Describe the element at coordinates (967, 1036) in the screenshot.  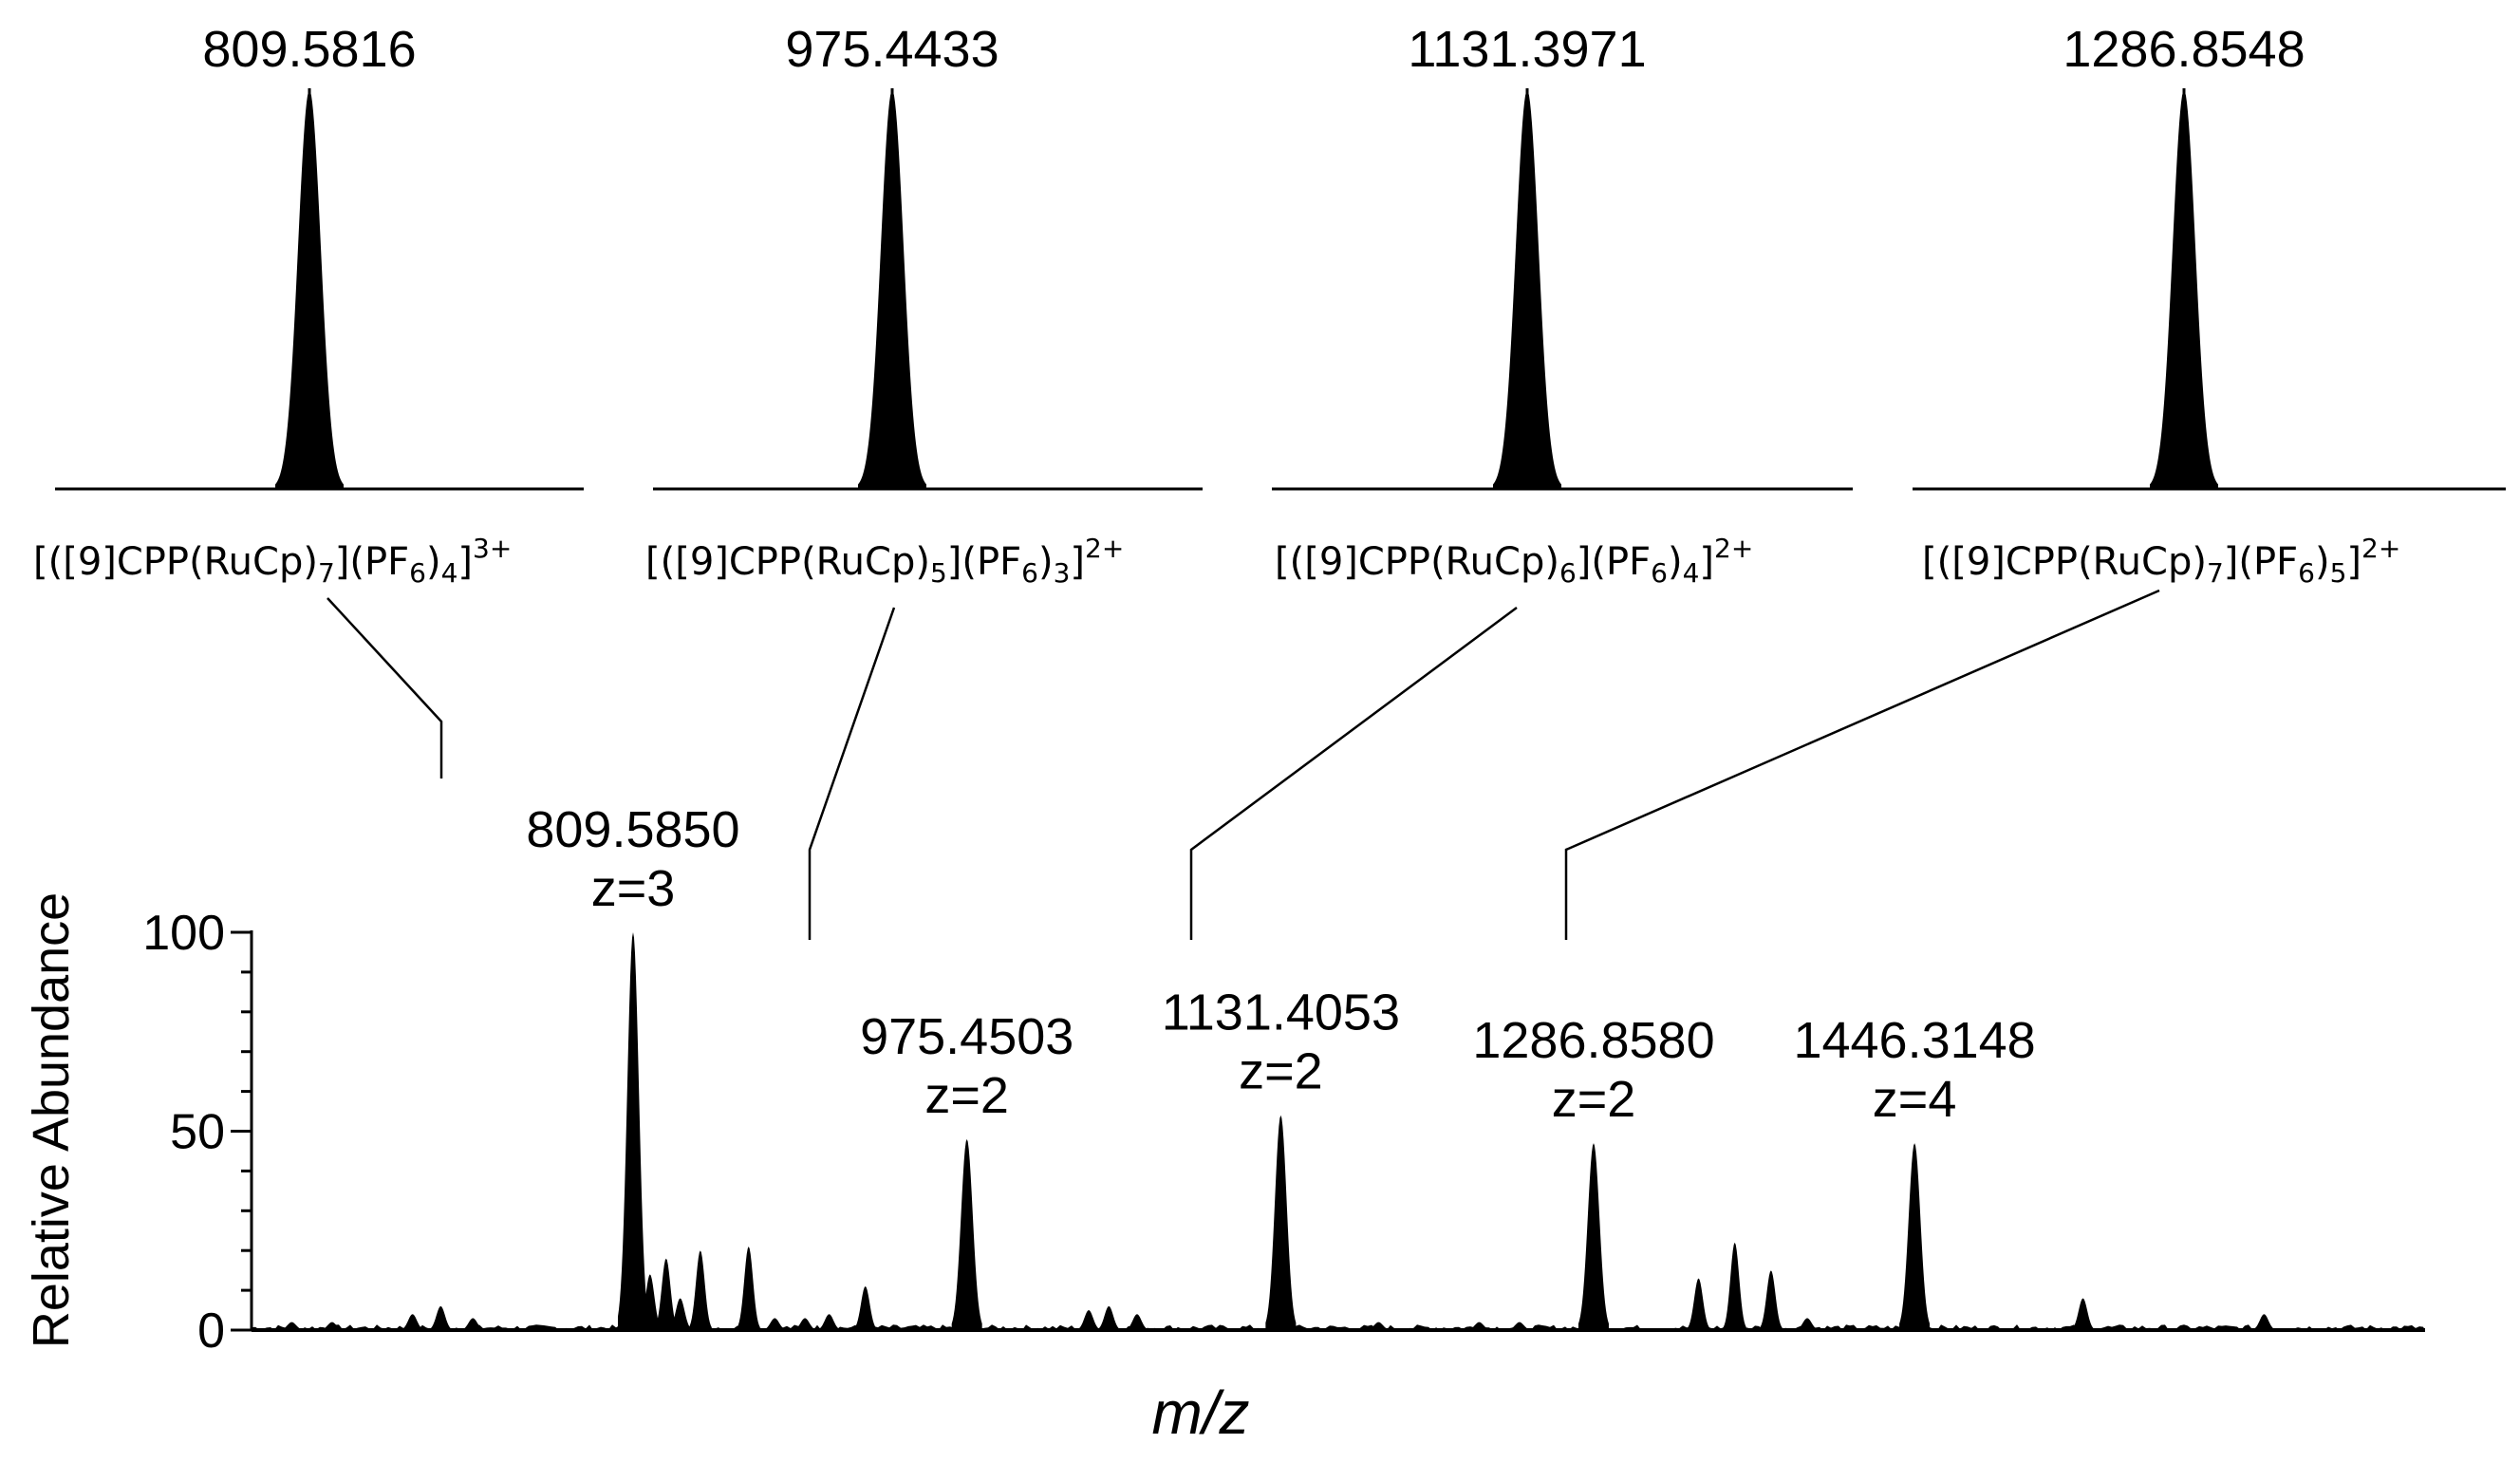
I see `peak-mz-label: 975.4503` at that location.